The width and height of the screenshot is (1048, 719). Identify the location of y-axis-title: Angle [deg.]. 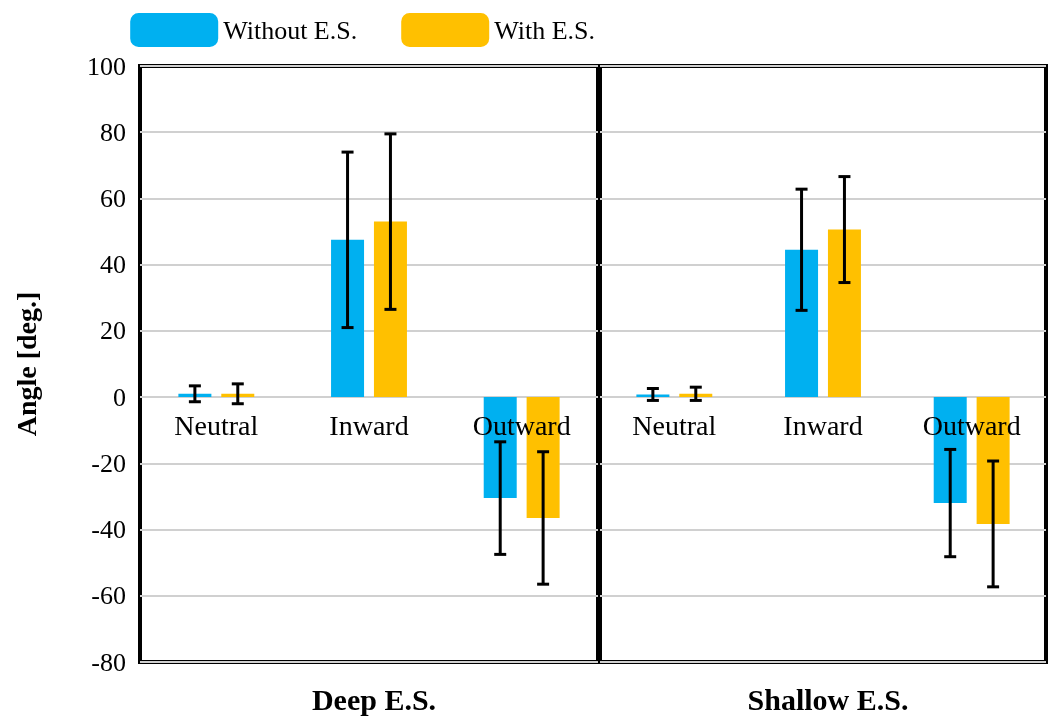
(26, 364).